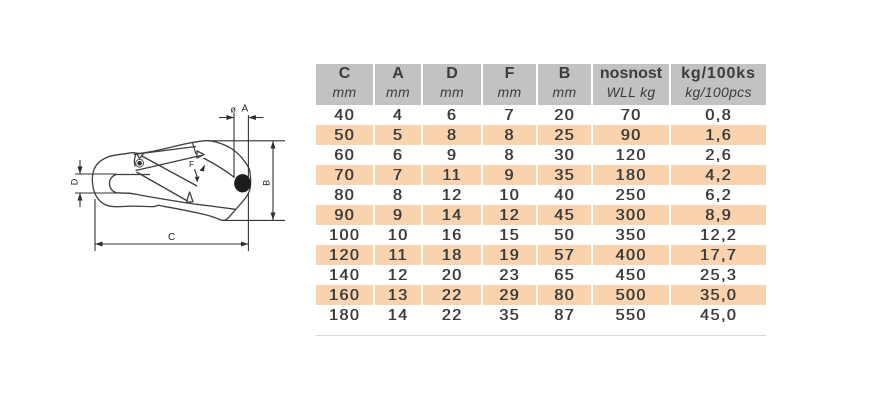 This screenshot has height=404, width=880. What do you see at coordinates (245, 109) in the screenshot?
I see `svg-text: A` at bounding box center [245, 109].